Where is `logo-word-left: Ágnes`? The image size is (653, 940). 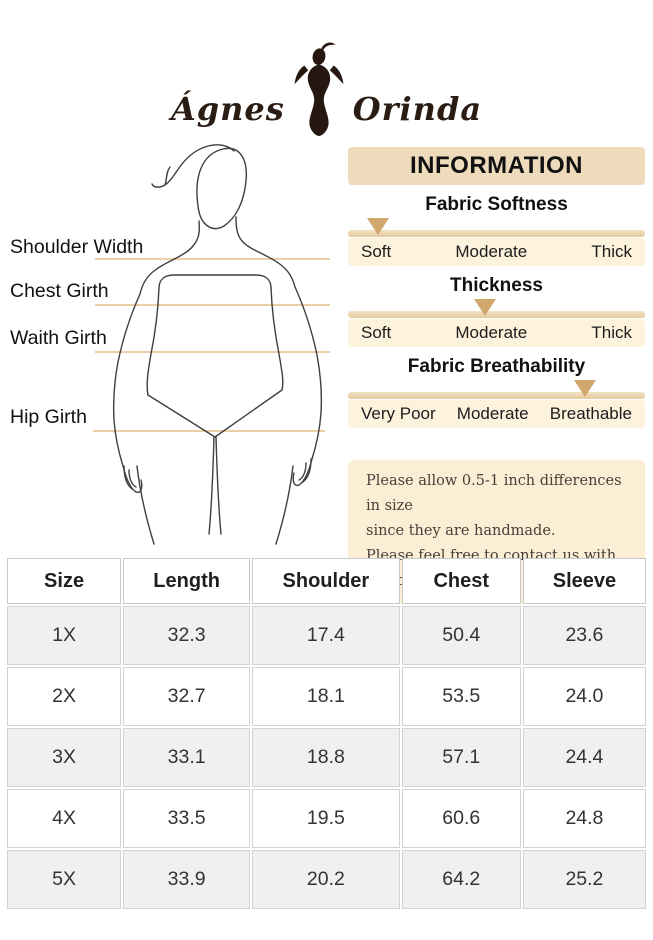
logo-word-left: Ágnes is located at coordinates (227, 109).